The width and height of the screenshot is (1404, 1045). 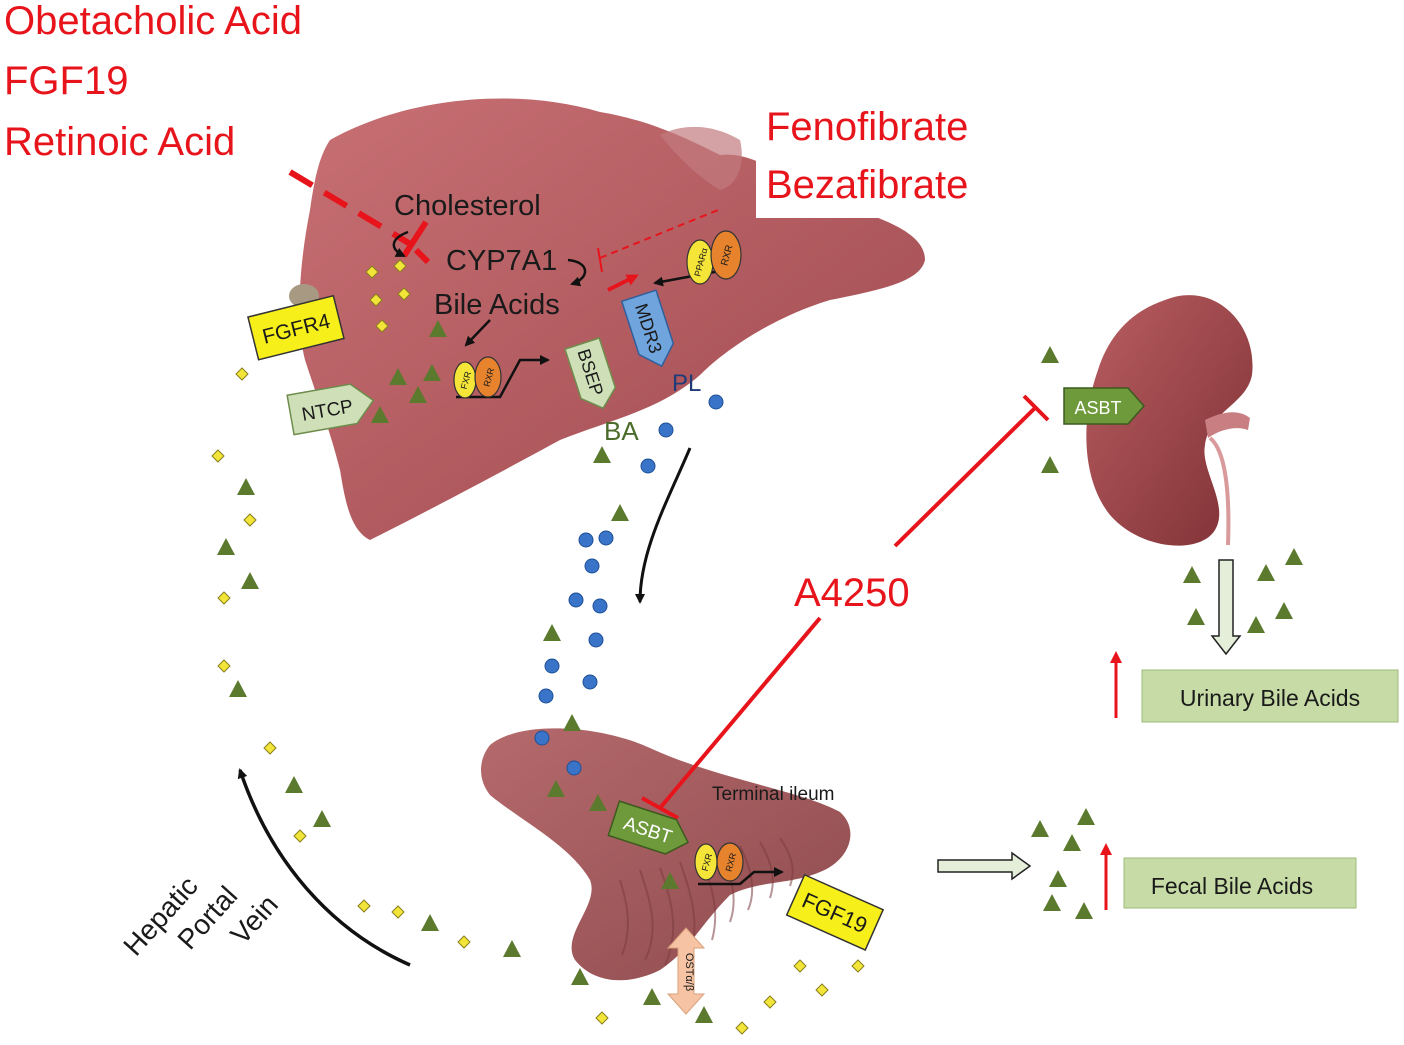 I want to click on fgfr4-receptor: FGFR4, so click(x=296, y=322).